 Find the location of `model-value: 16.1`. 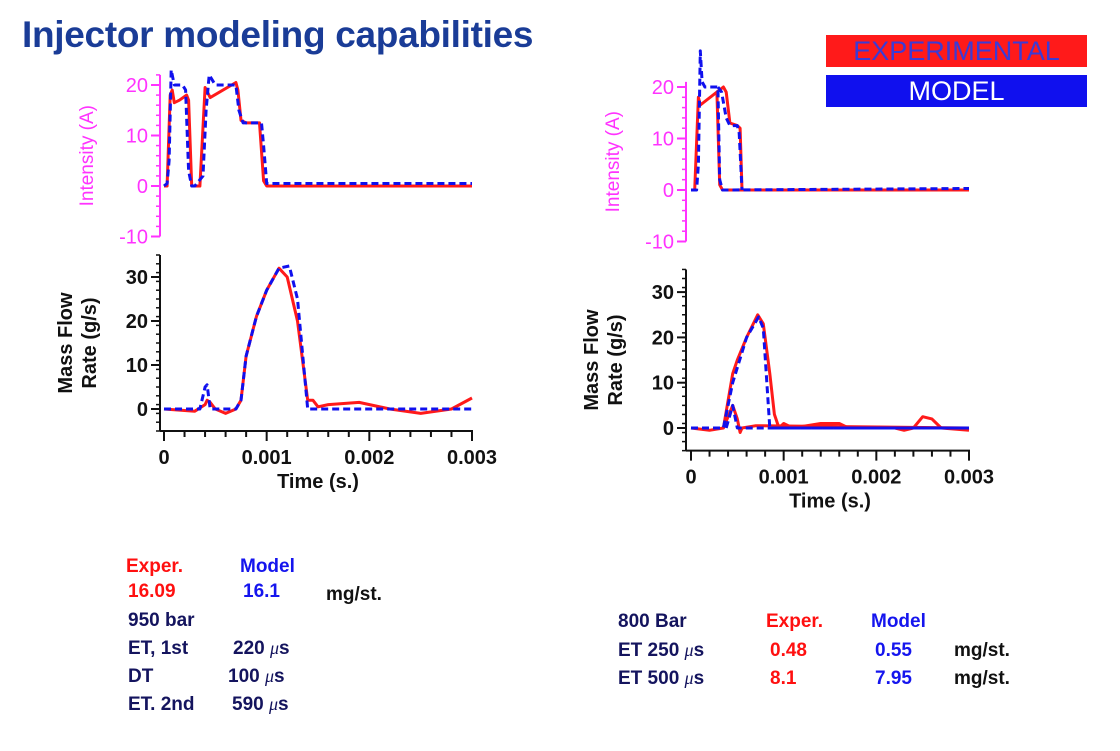

model-value: 16.1 is located at coordinates (261, 591).